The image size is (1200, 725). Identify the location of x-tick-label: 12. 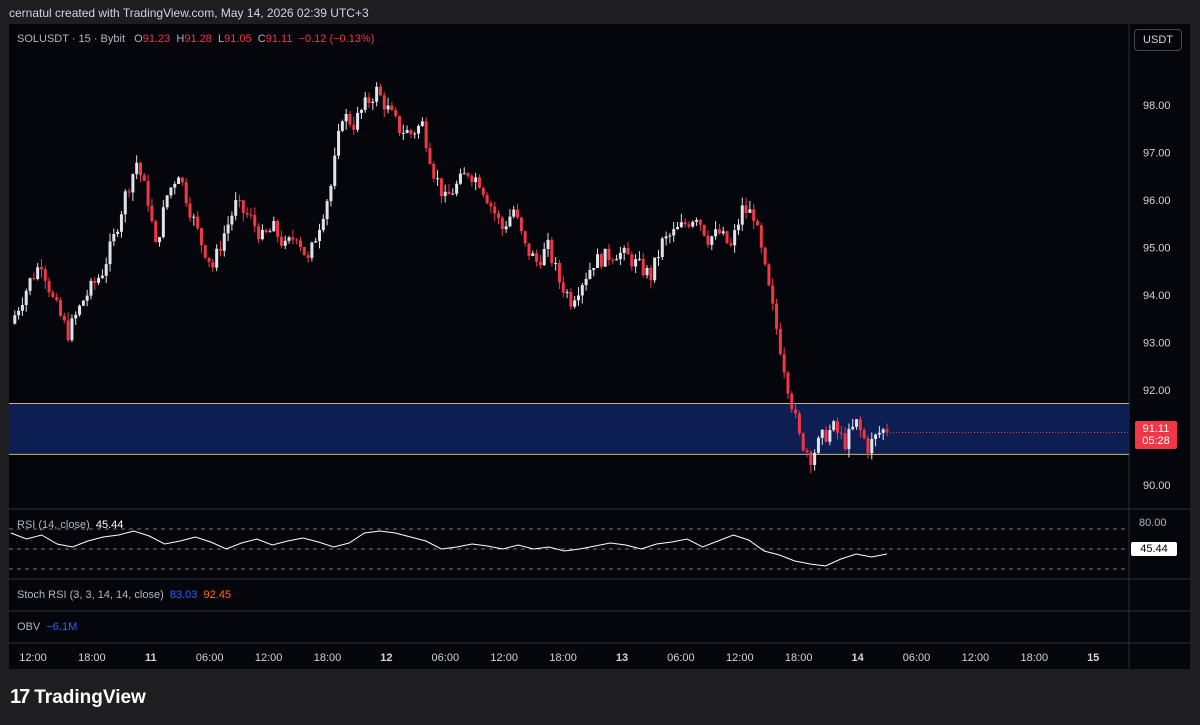
(386, 658).